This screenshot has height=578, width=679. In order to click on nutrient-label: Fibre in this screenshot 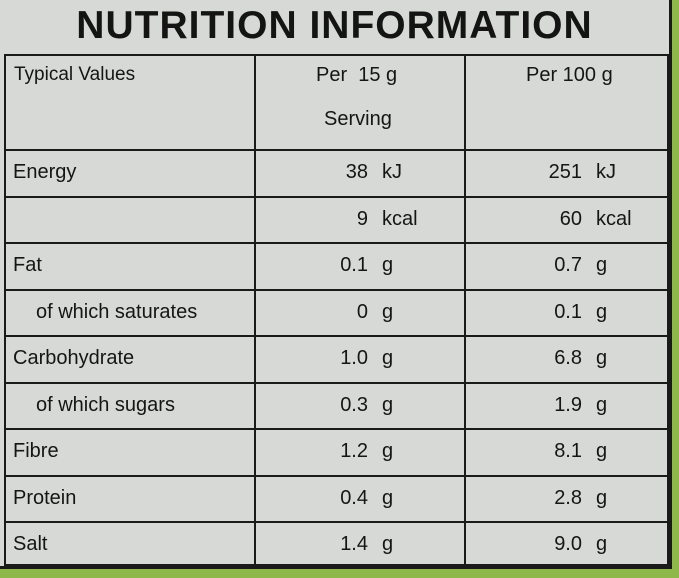, I will do `click(36, 451)`.